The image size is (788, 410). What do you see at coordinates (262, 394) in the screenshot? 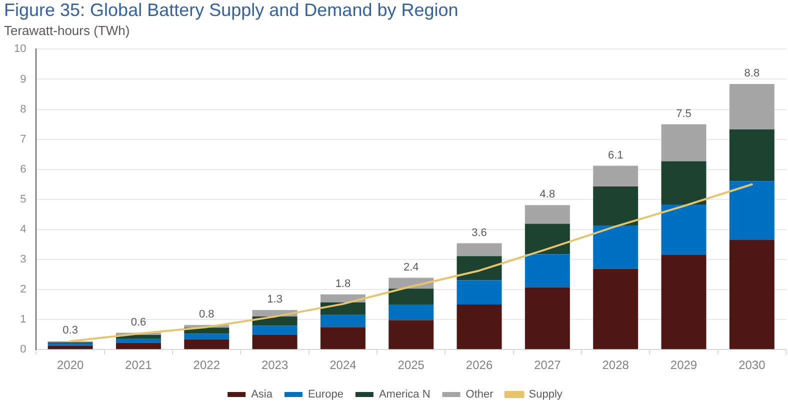
I see `legend-label: Asia` at bounding box center [262, 394].